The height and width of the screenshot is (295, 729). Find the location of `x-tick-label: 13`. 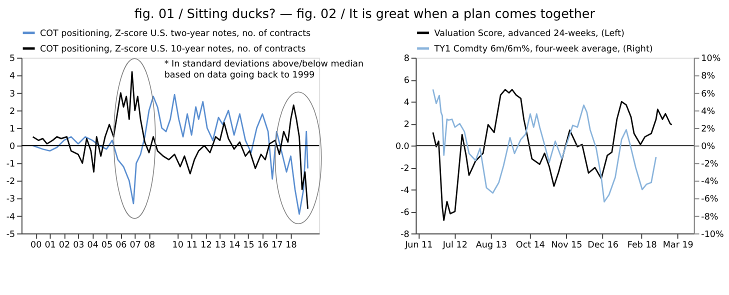

x-tick-label: 13 is located at coordinates (220, 245).